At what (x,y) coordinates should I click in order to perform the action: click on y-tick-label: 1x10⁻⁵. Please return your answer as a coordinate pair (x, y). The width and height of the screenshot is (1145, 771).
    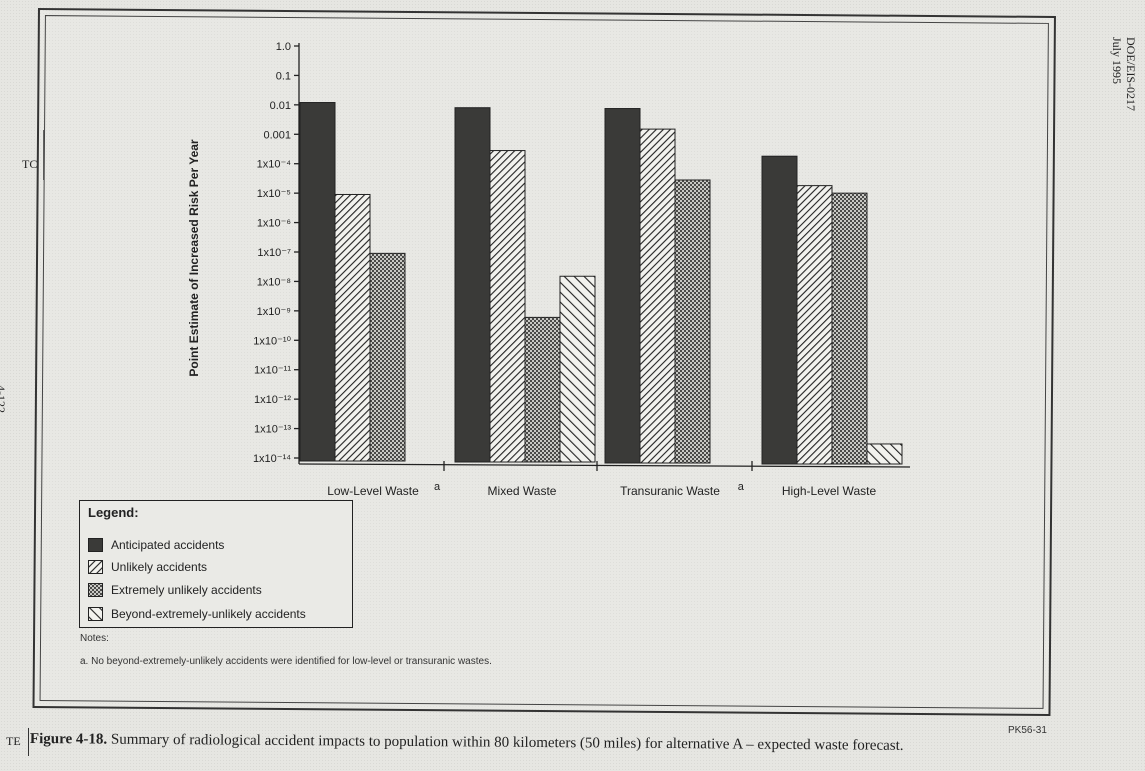
    Looking at the image, I should click on (274, 194).